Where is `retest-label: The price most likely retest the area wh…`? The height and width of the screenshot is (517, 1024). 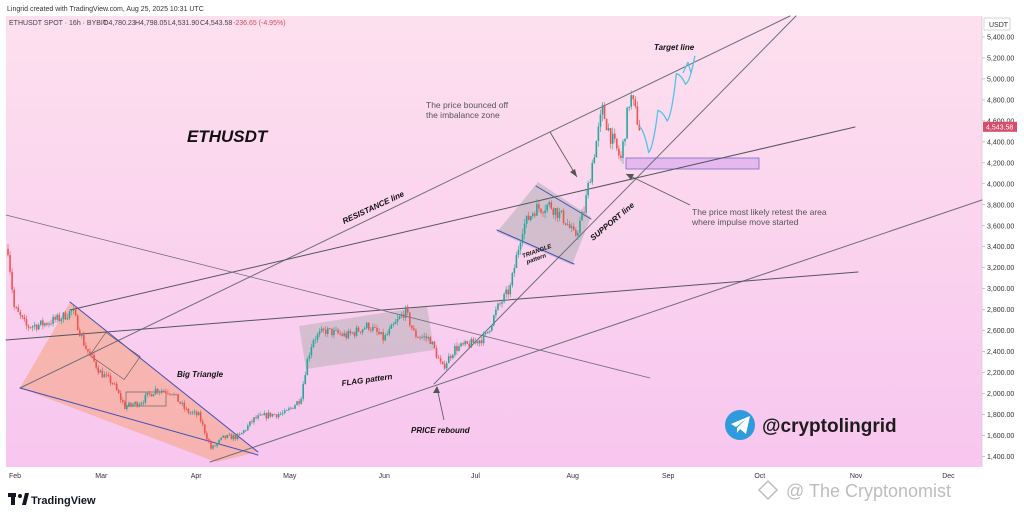
retest-label: The price most likely retest the area wh… is located at coordinates (760, 217).